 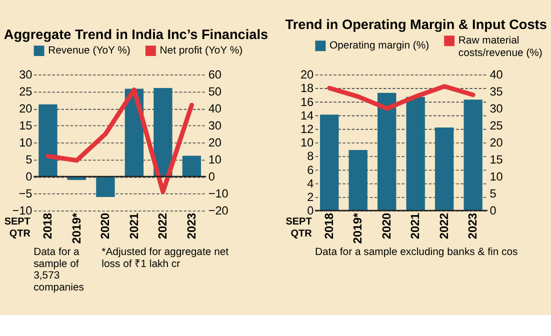 What do you see at coordinates (497, 159) in the screenshot?
I see `y2-tick-label: 15` at bounding box center [497, 159].